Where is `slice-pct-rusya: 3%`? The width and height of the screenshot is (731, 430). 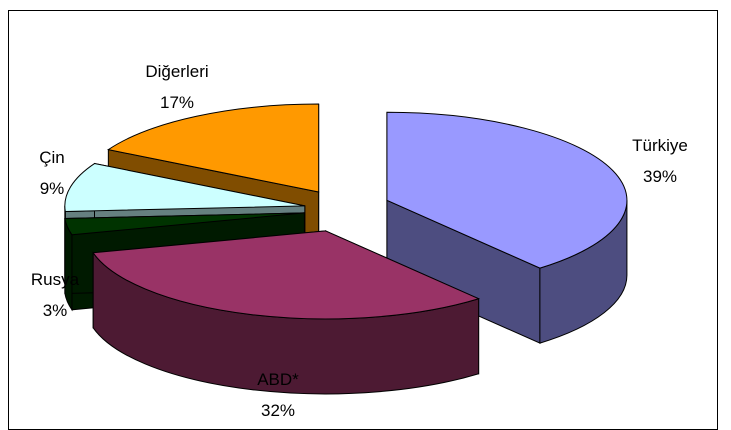
slice-pct-rusya: 3% is located at coordinates (55, 310).